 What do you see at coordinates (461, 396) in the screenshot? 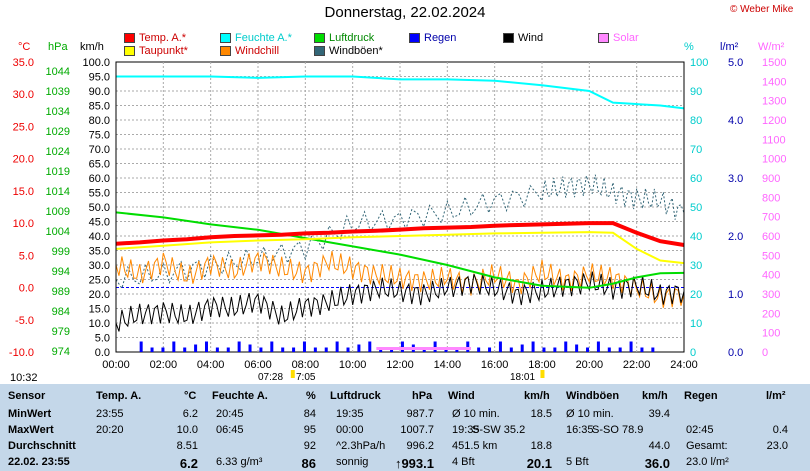
I see `stat-header-wind: Wind` at bounding box center [461, 396].